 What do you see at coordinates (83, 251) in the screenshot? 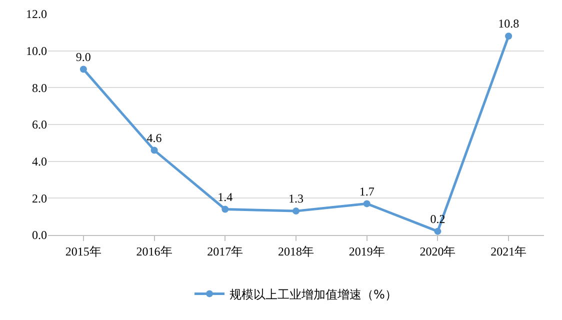
I see `x-tick-label: 2015年` at bounding box center [83, 251].